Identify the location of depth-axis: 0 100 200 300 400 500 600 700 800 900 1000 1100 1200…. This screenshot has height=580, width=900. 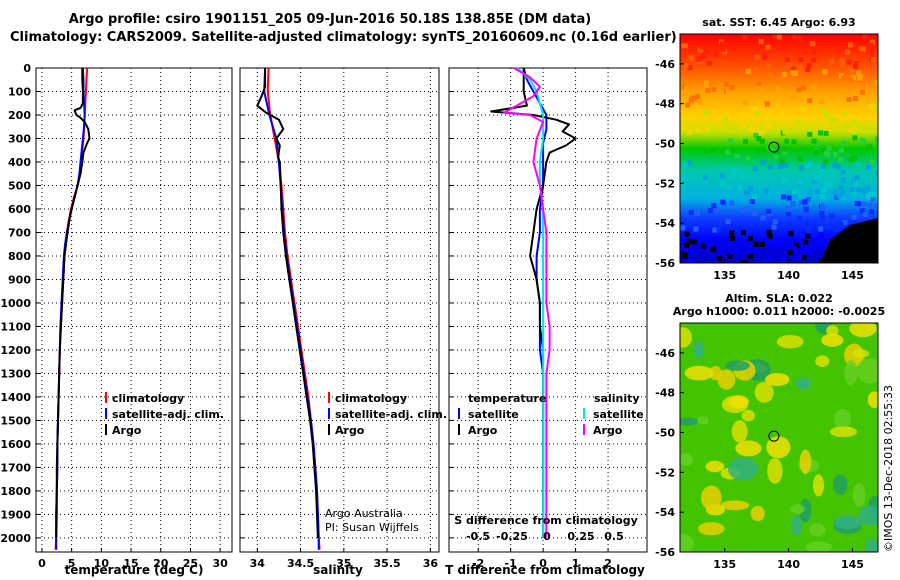
(15, 303).